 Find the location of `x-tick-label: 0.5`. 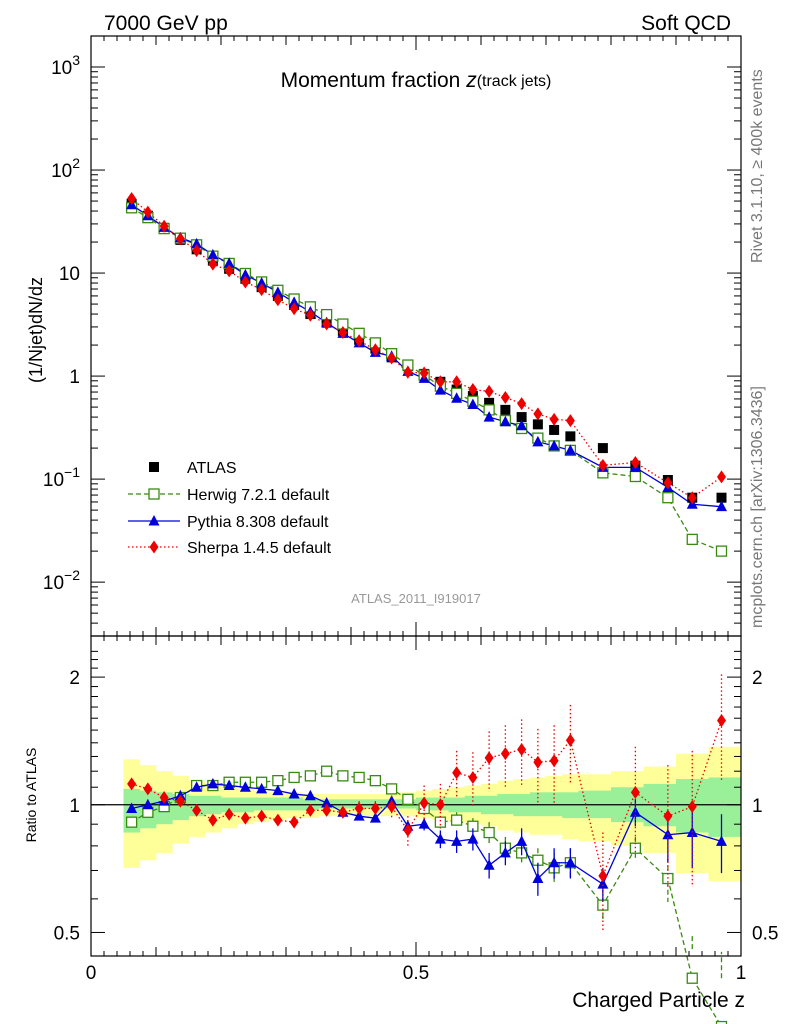

x-tick-label: 0.5 is located at coordinates (416, 973).